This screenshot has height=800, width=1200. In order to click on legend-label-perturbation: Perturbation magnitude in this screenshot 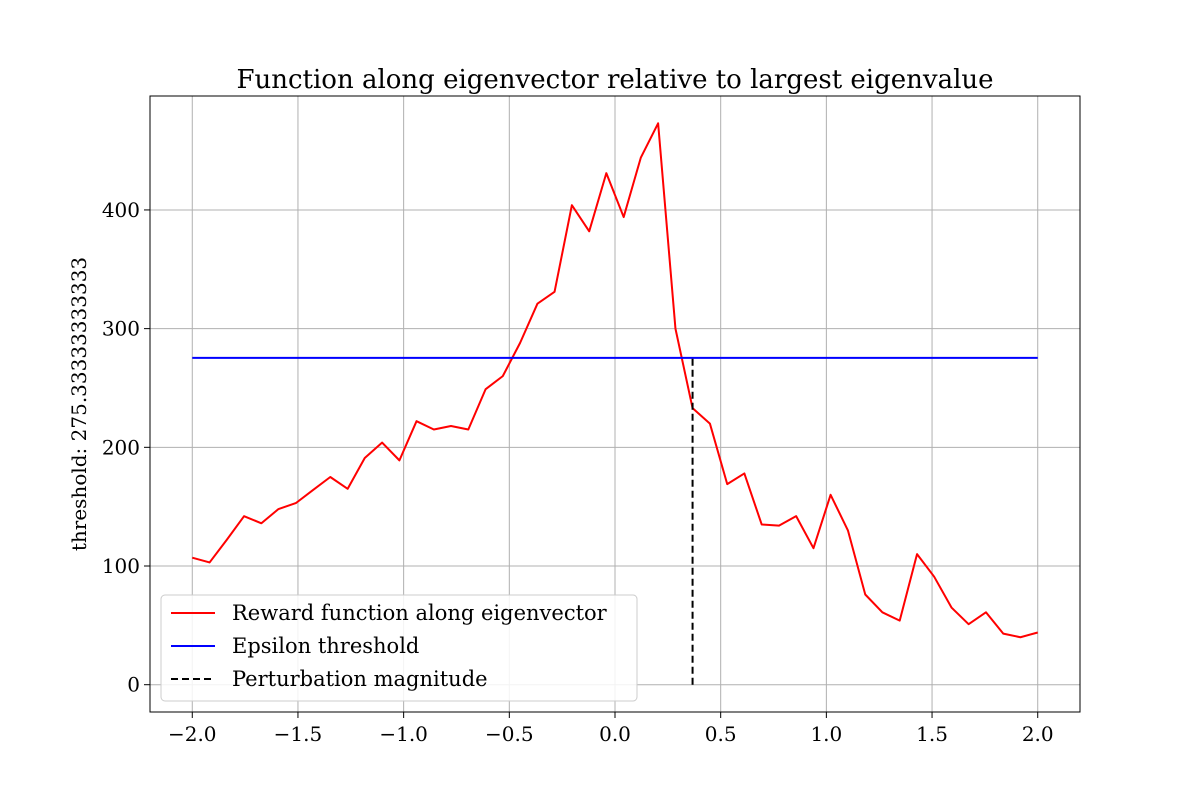, I will do `click(360, 679)`.